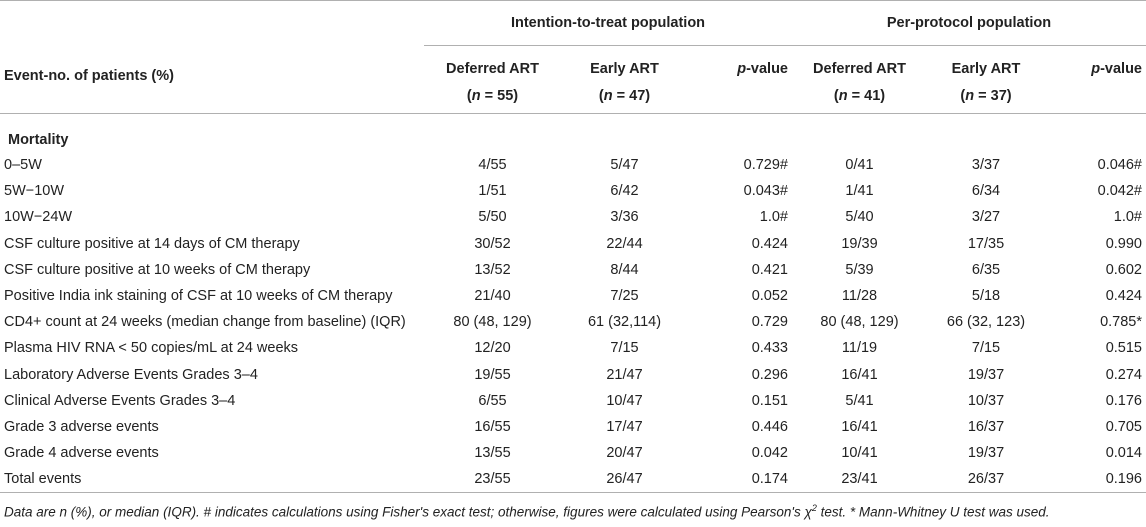 The image size is (1146, 527). I want to click on table-row: 0–5W 4/55 5/47 0.729# 0/41 3/37 0.046#, so click(573, 165).